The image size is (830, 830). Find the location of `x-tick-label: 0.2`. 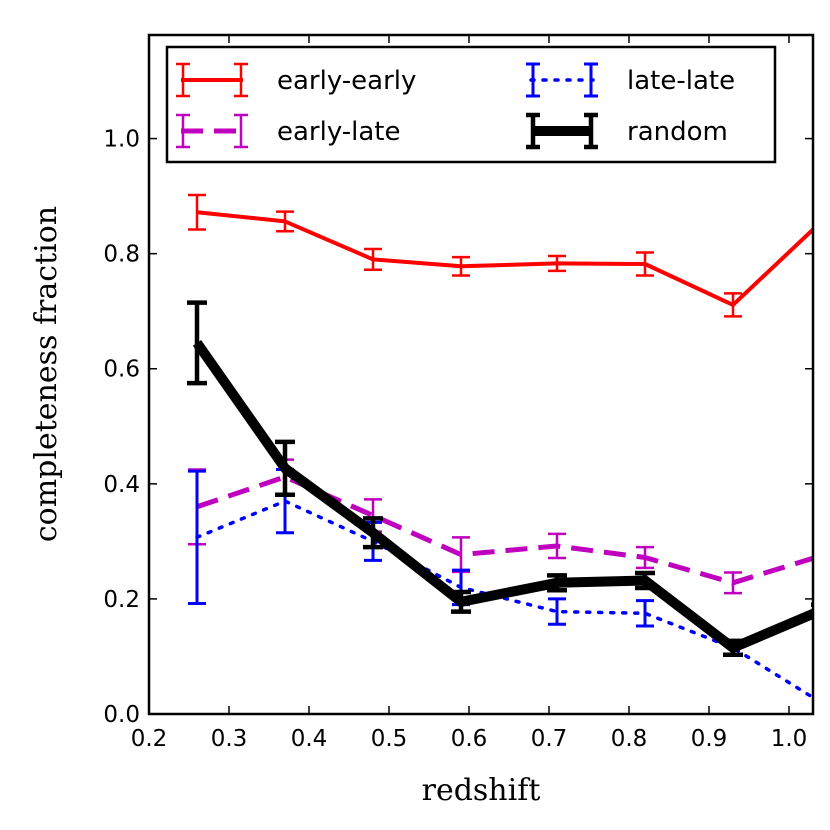

x-tick-label: 0.2 is located at coordinates (149, 739).